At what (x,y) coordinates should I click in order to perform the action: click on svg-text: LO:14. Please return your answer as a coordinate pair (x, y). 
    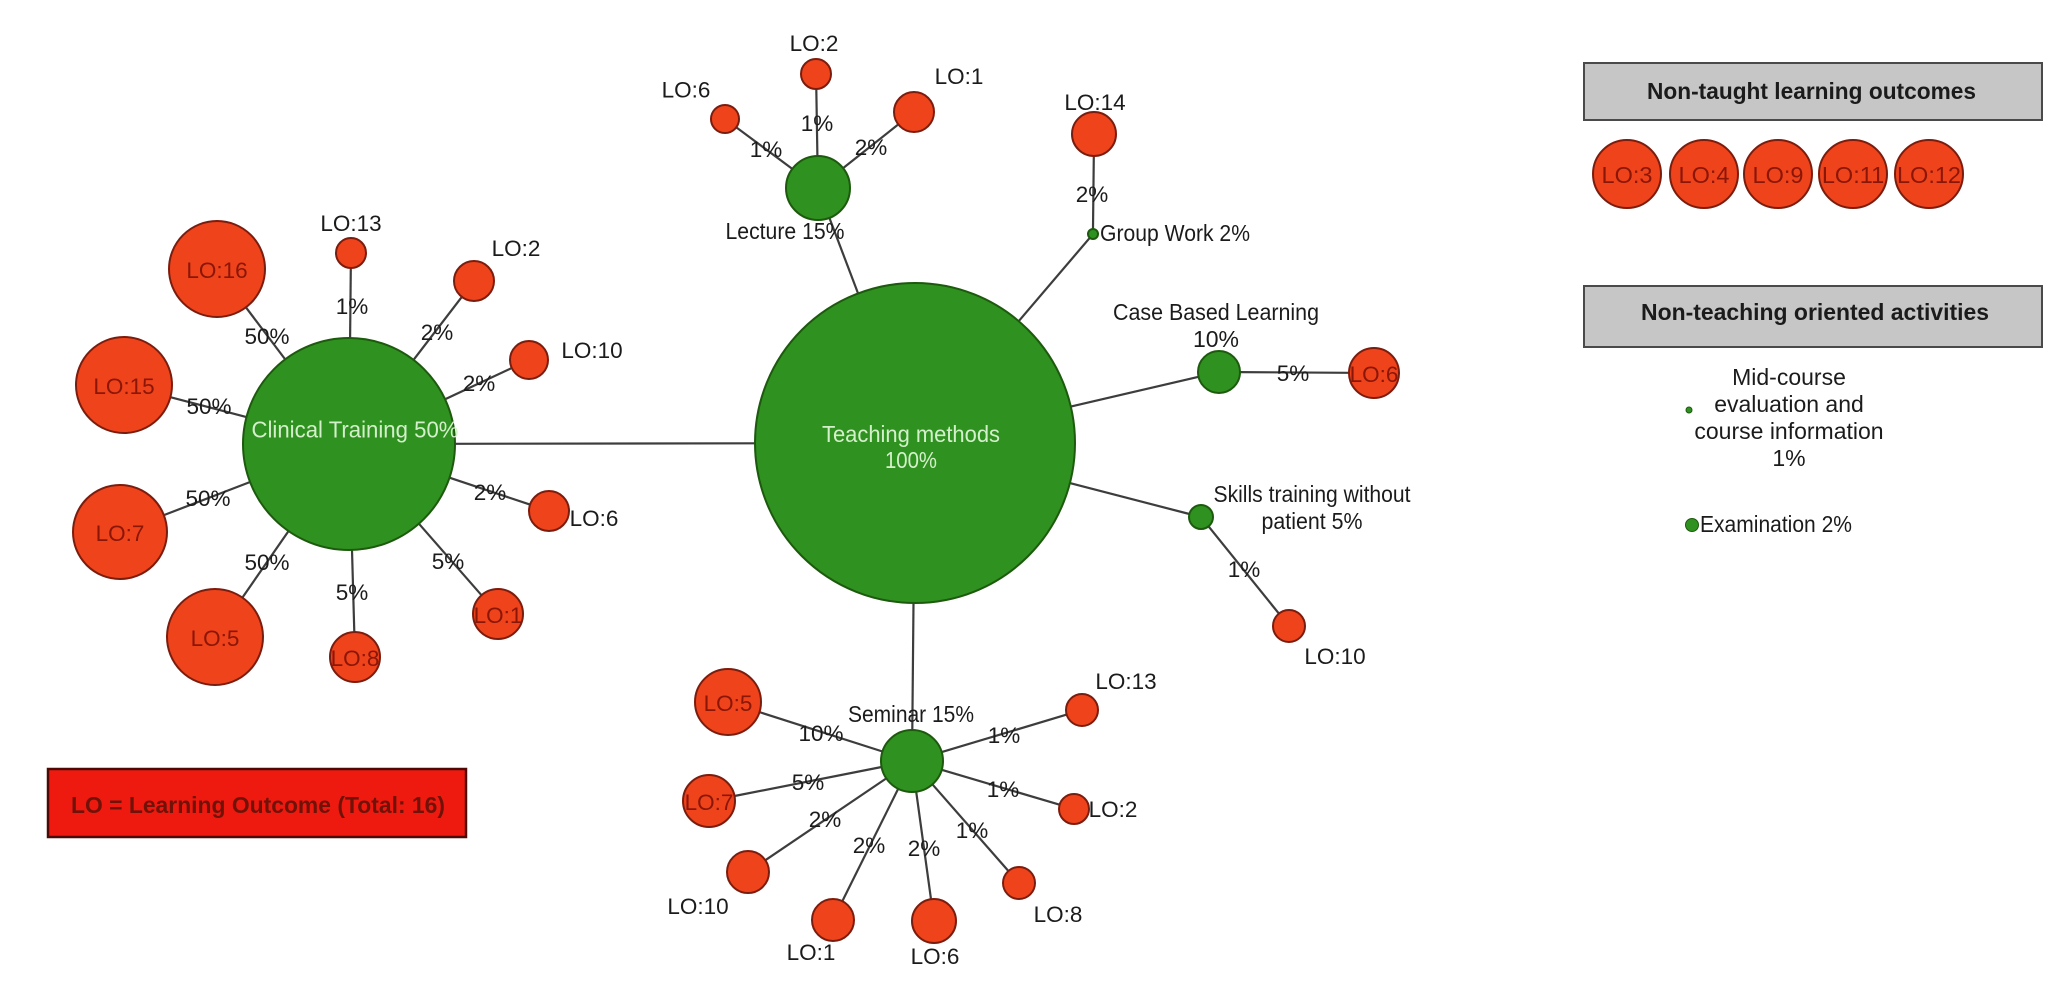
    Looking at the image, I should click on (1094, 102).